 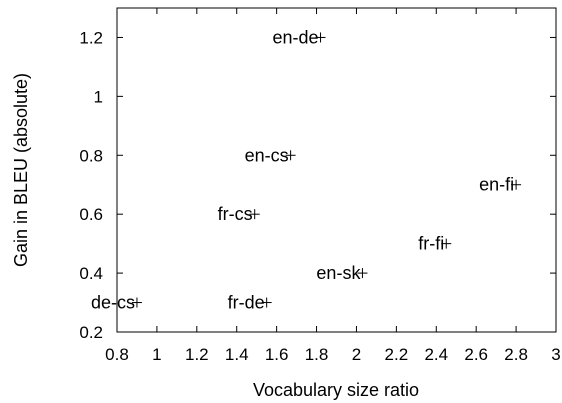 I want to click on x-tick-label: 2.4, so click(x=436, y=354).